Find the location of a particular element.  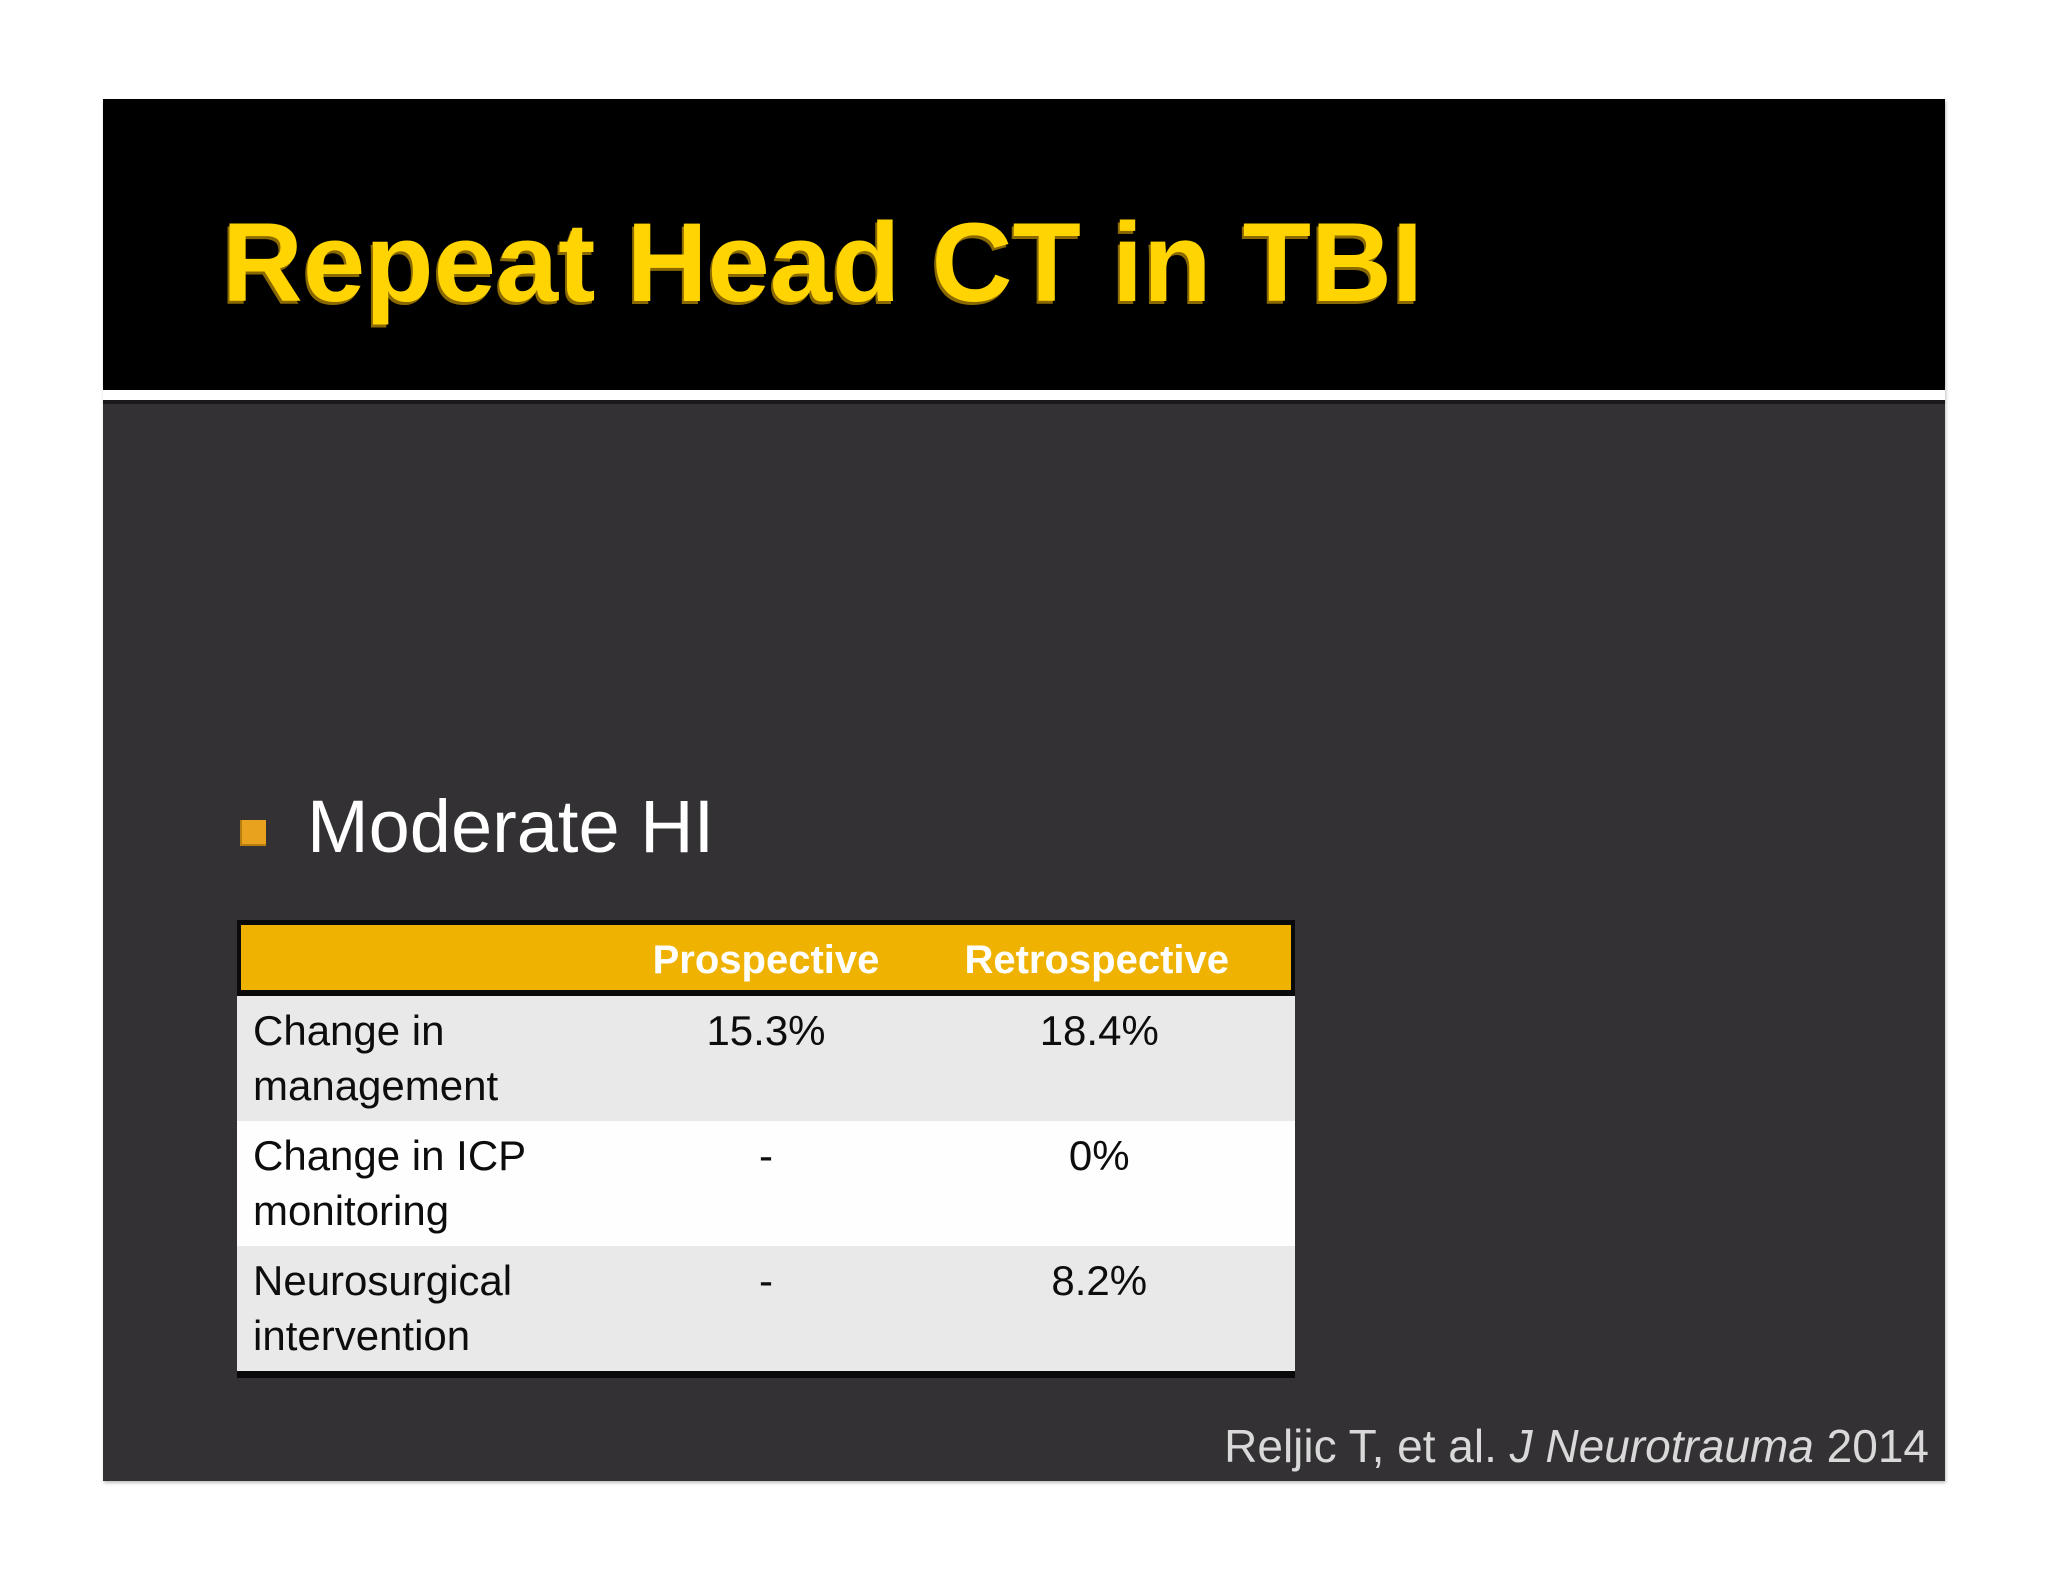

citation-journal: J Neurotrauma is located at coordinates (1661, 1446).